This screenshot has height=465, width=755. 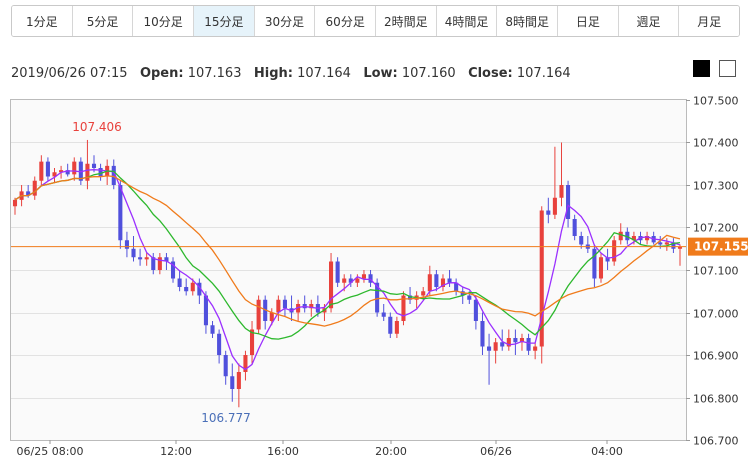 I want to click on high-label: High:, so click(x=273, y=73).